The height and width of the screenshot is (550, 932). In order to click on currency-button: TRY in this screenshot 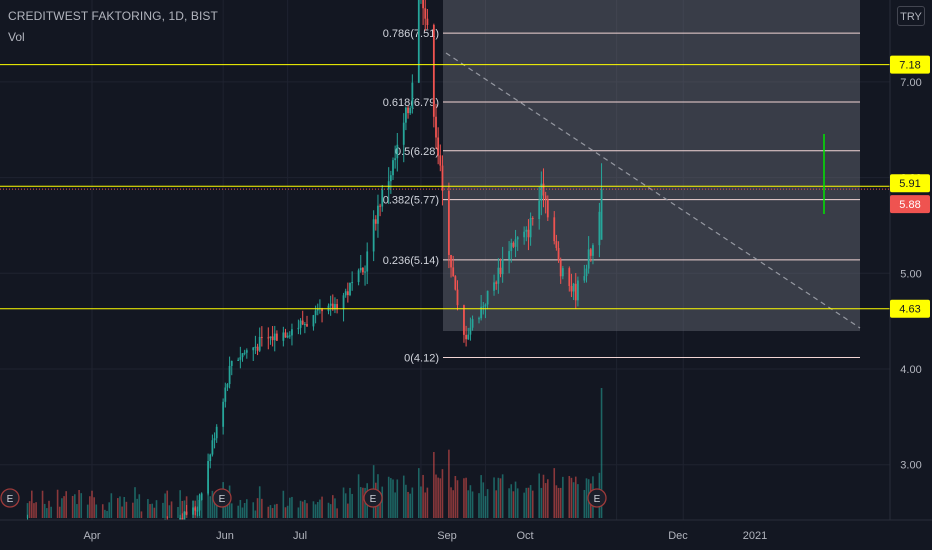, I will do `click(911, 16)`.